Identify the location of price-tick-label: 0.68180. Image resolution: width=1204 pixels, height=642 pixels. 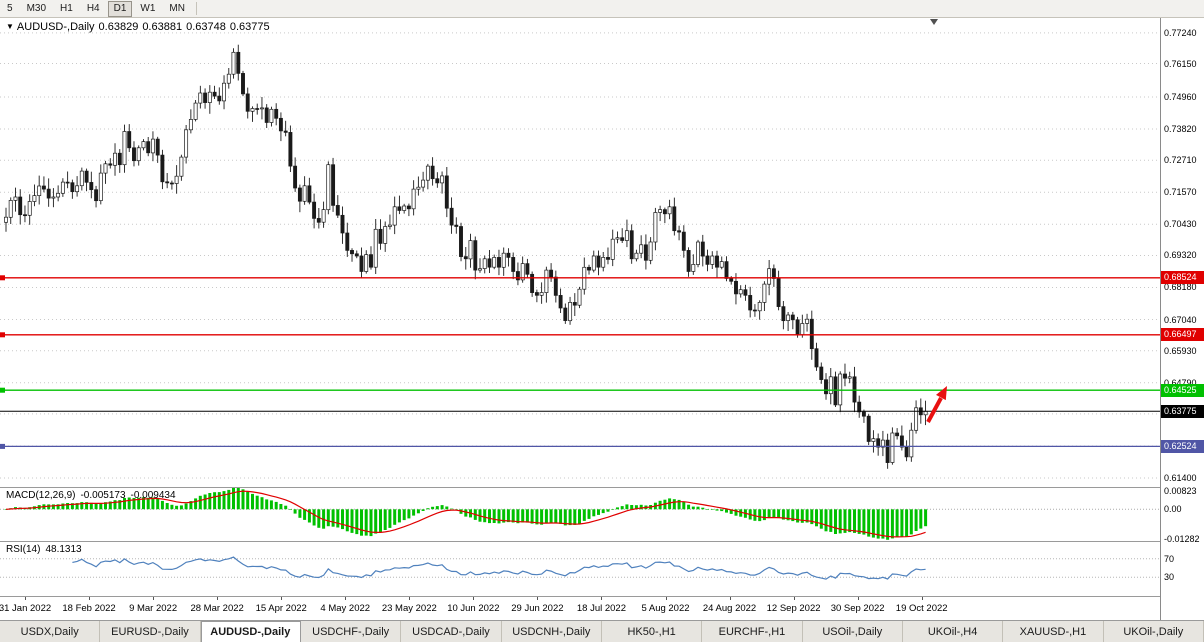
(1180, 287).